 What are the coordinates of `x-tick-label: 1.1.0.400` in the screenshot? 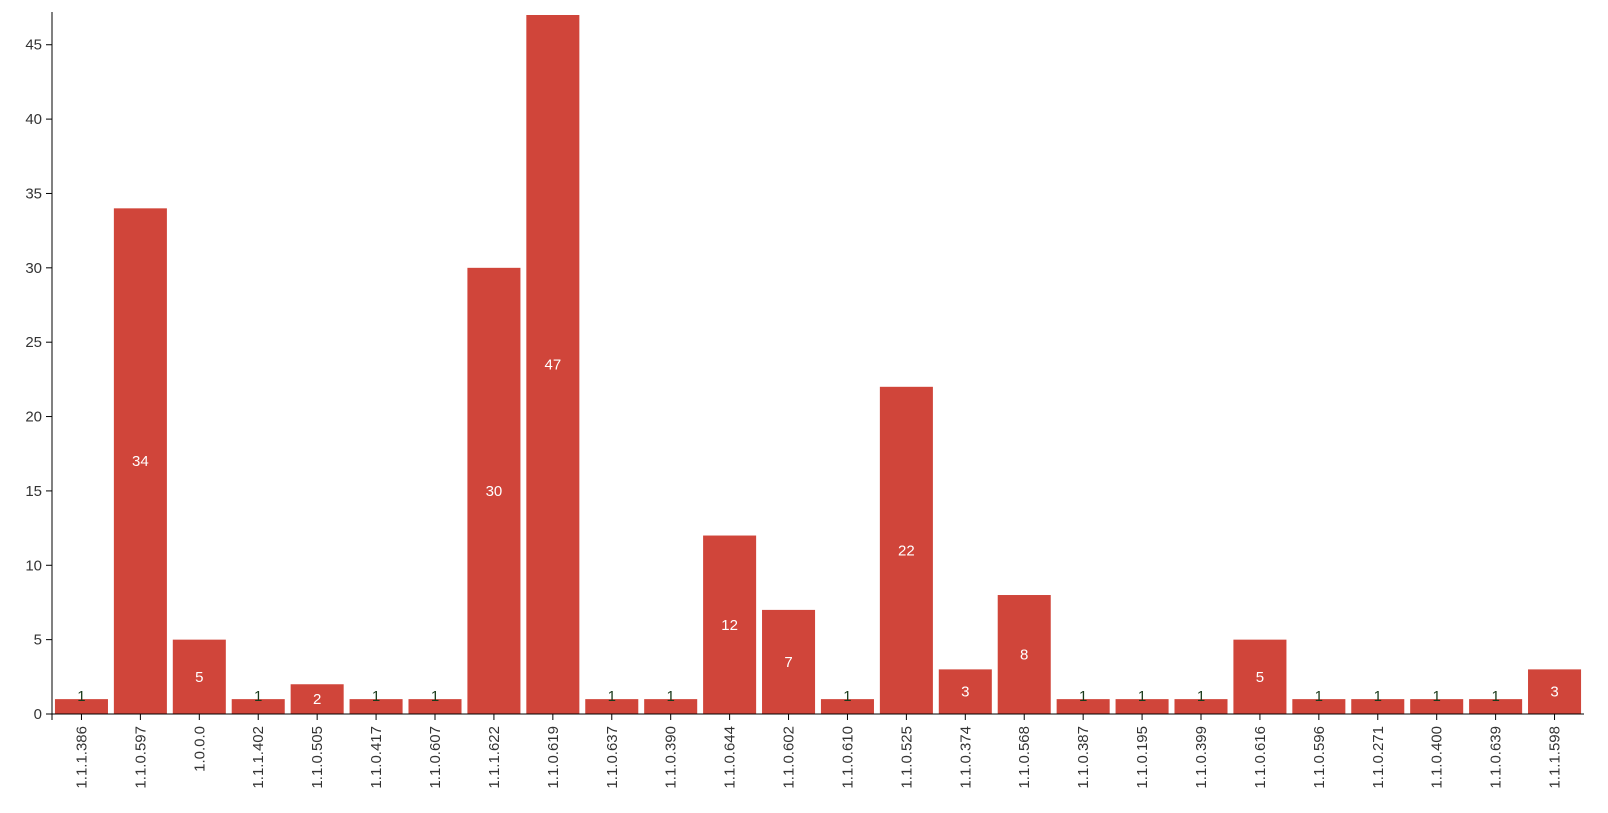 It's located at (1437, 757).